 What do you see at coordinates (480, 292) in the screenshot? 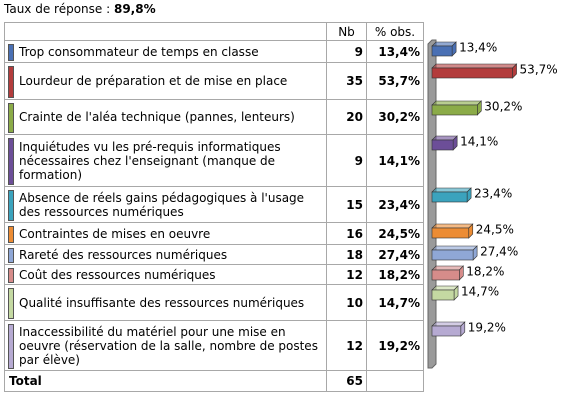
I see `bar-label: 14,7%` at bounding box center [480, 292].